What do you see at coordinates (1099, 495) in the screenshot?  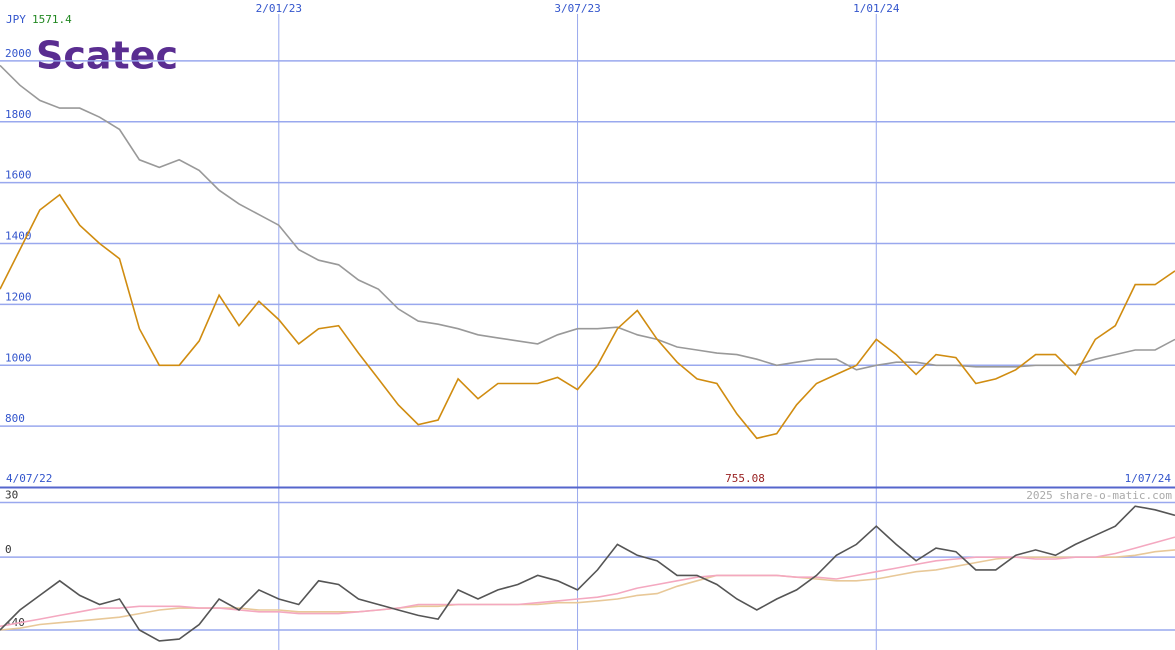 I see `watermark: 2025 share-o-matic.com` at bounding box center [1099, 495].